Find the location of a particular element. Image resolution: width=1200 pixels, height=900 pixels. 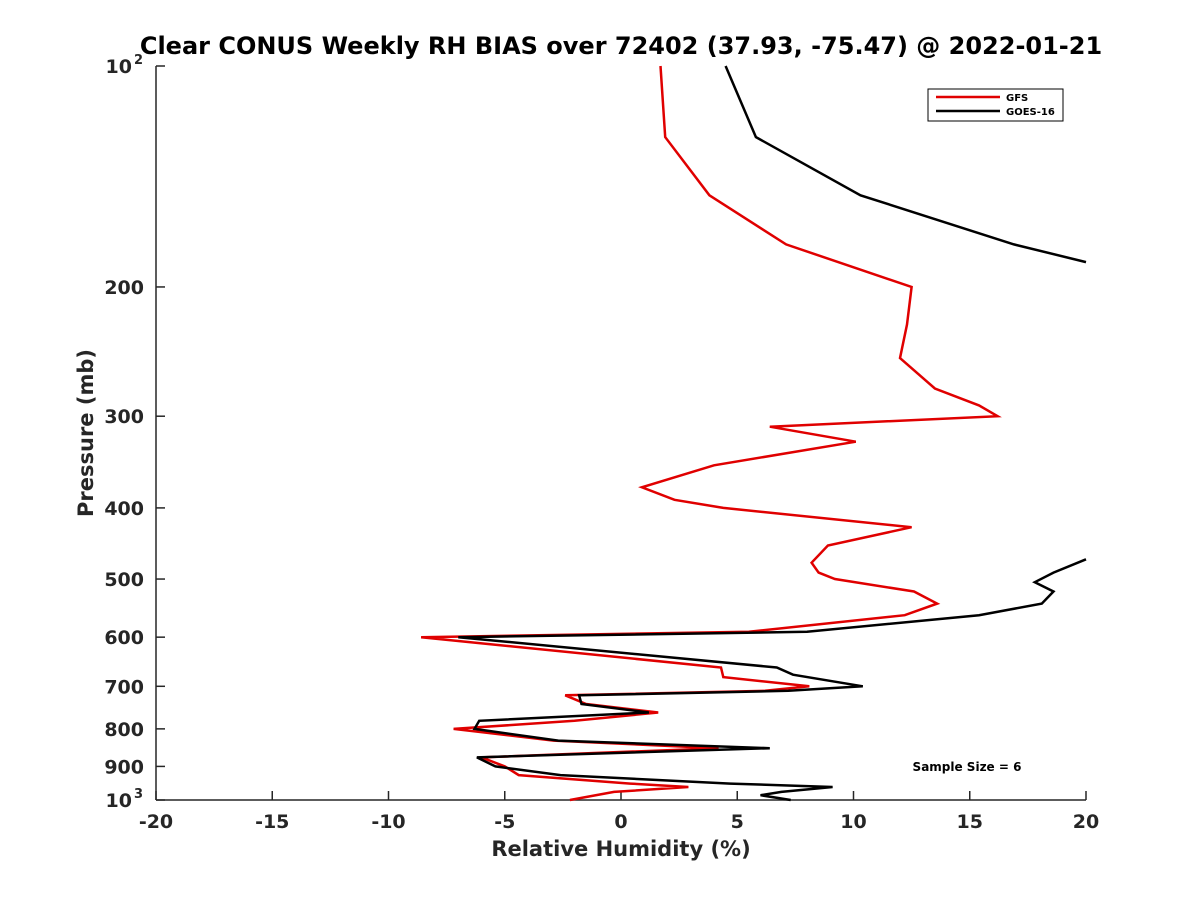

x-tick-label-8: 20 is located at coordinates (1086, 822).